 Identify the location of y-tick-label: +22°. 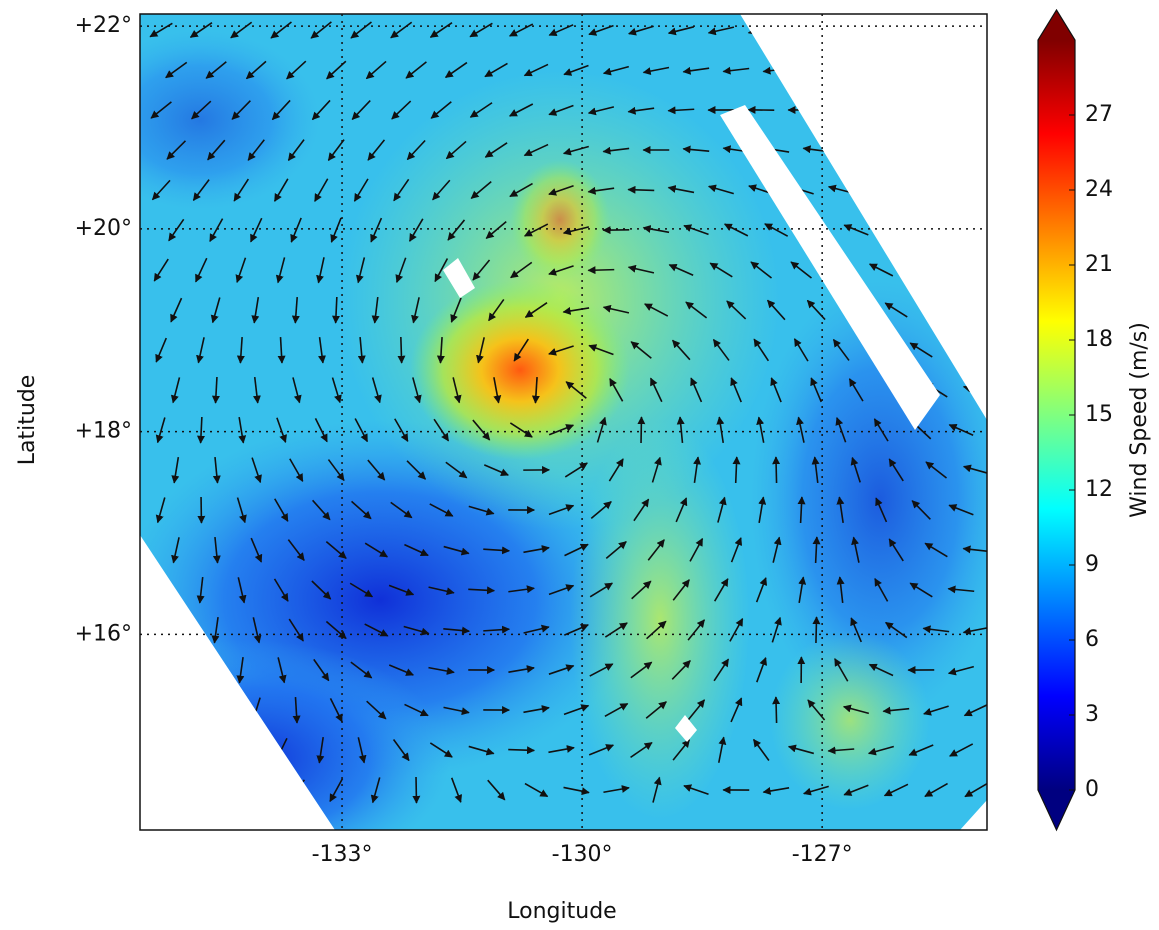
(103, 25).